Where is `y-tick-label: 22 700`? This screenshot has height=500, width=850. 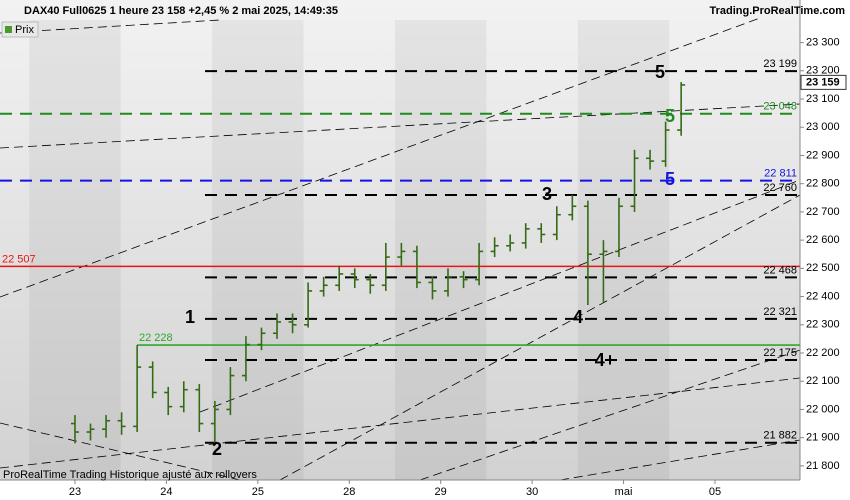
y-tick-label: 22 700 is located at coordinates (823, 212).